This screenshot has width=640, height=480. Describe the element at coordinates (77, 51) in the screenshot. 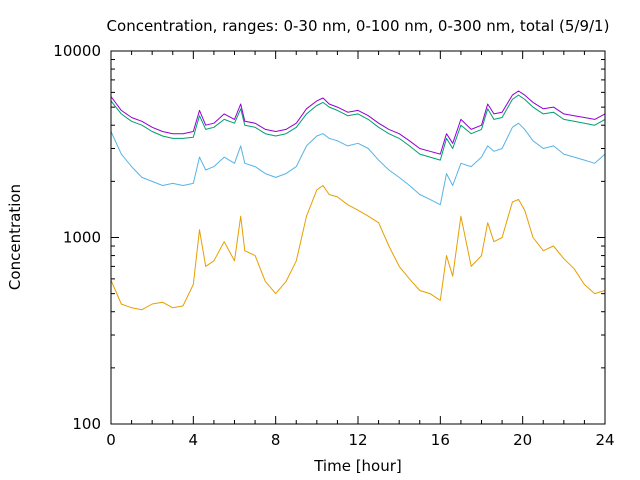

I see `y-tick-label: 10000` at that location.